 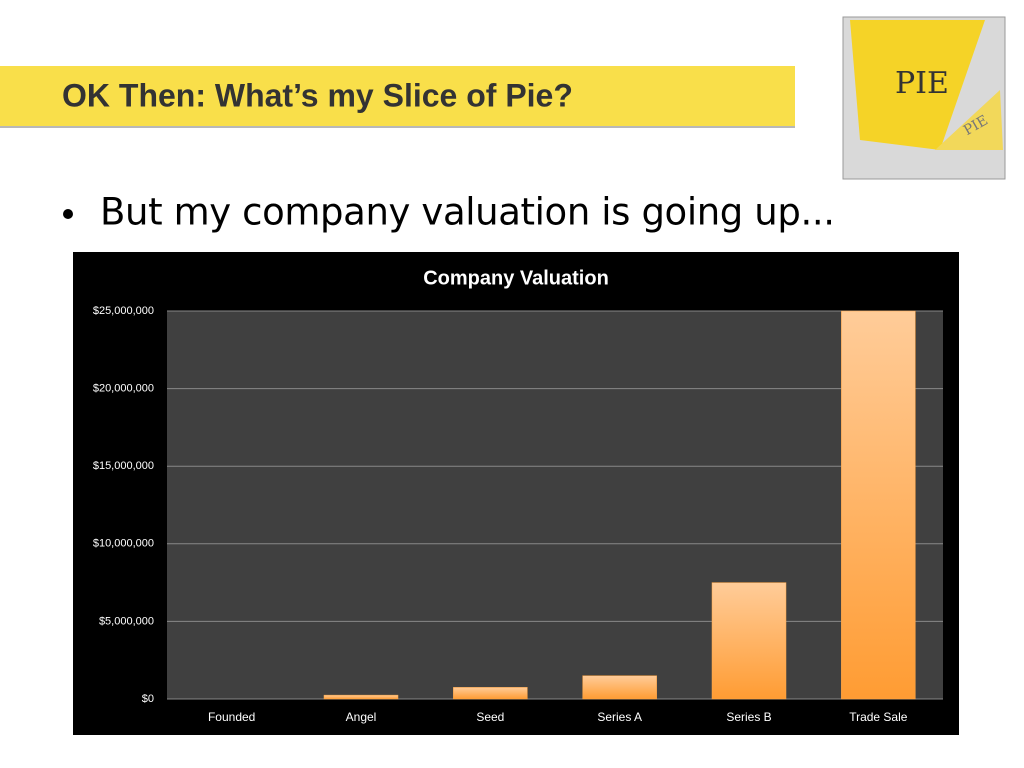 What do you see at coordinates (148, 699) in the screenshot?
I see `y-tick-label: $0` at bounding box center [148, 699].